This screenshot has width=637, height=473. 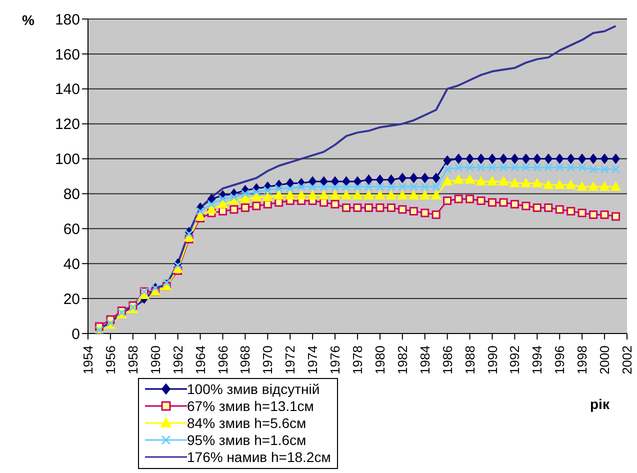 I want to click on x-tick-label: 1970, so click(x=268, y=360).